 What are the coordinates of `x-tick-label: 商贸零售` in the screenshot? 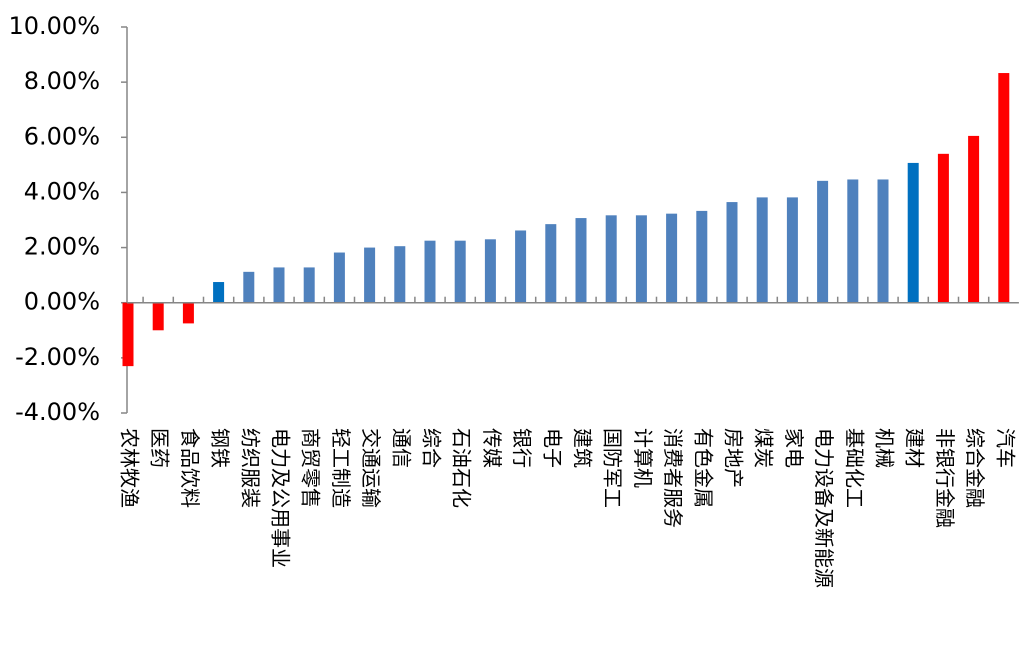 It's located at (311, 468).